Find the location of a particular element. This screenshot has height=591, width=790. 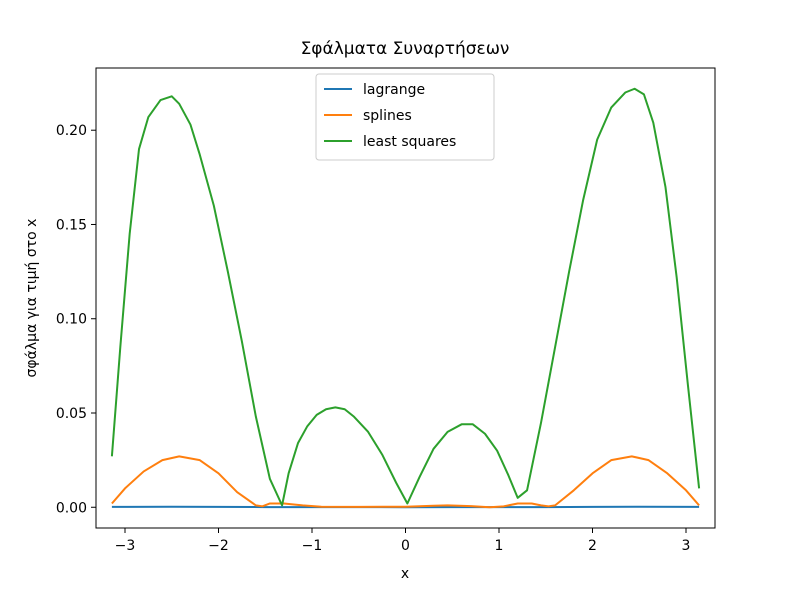

chart-title: Σφάλματα Συναρτήσεων is located at coordinates (405, 49).